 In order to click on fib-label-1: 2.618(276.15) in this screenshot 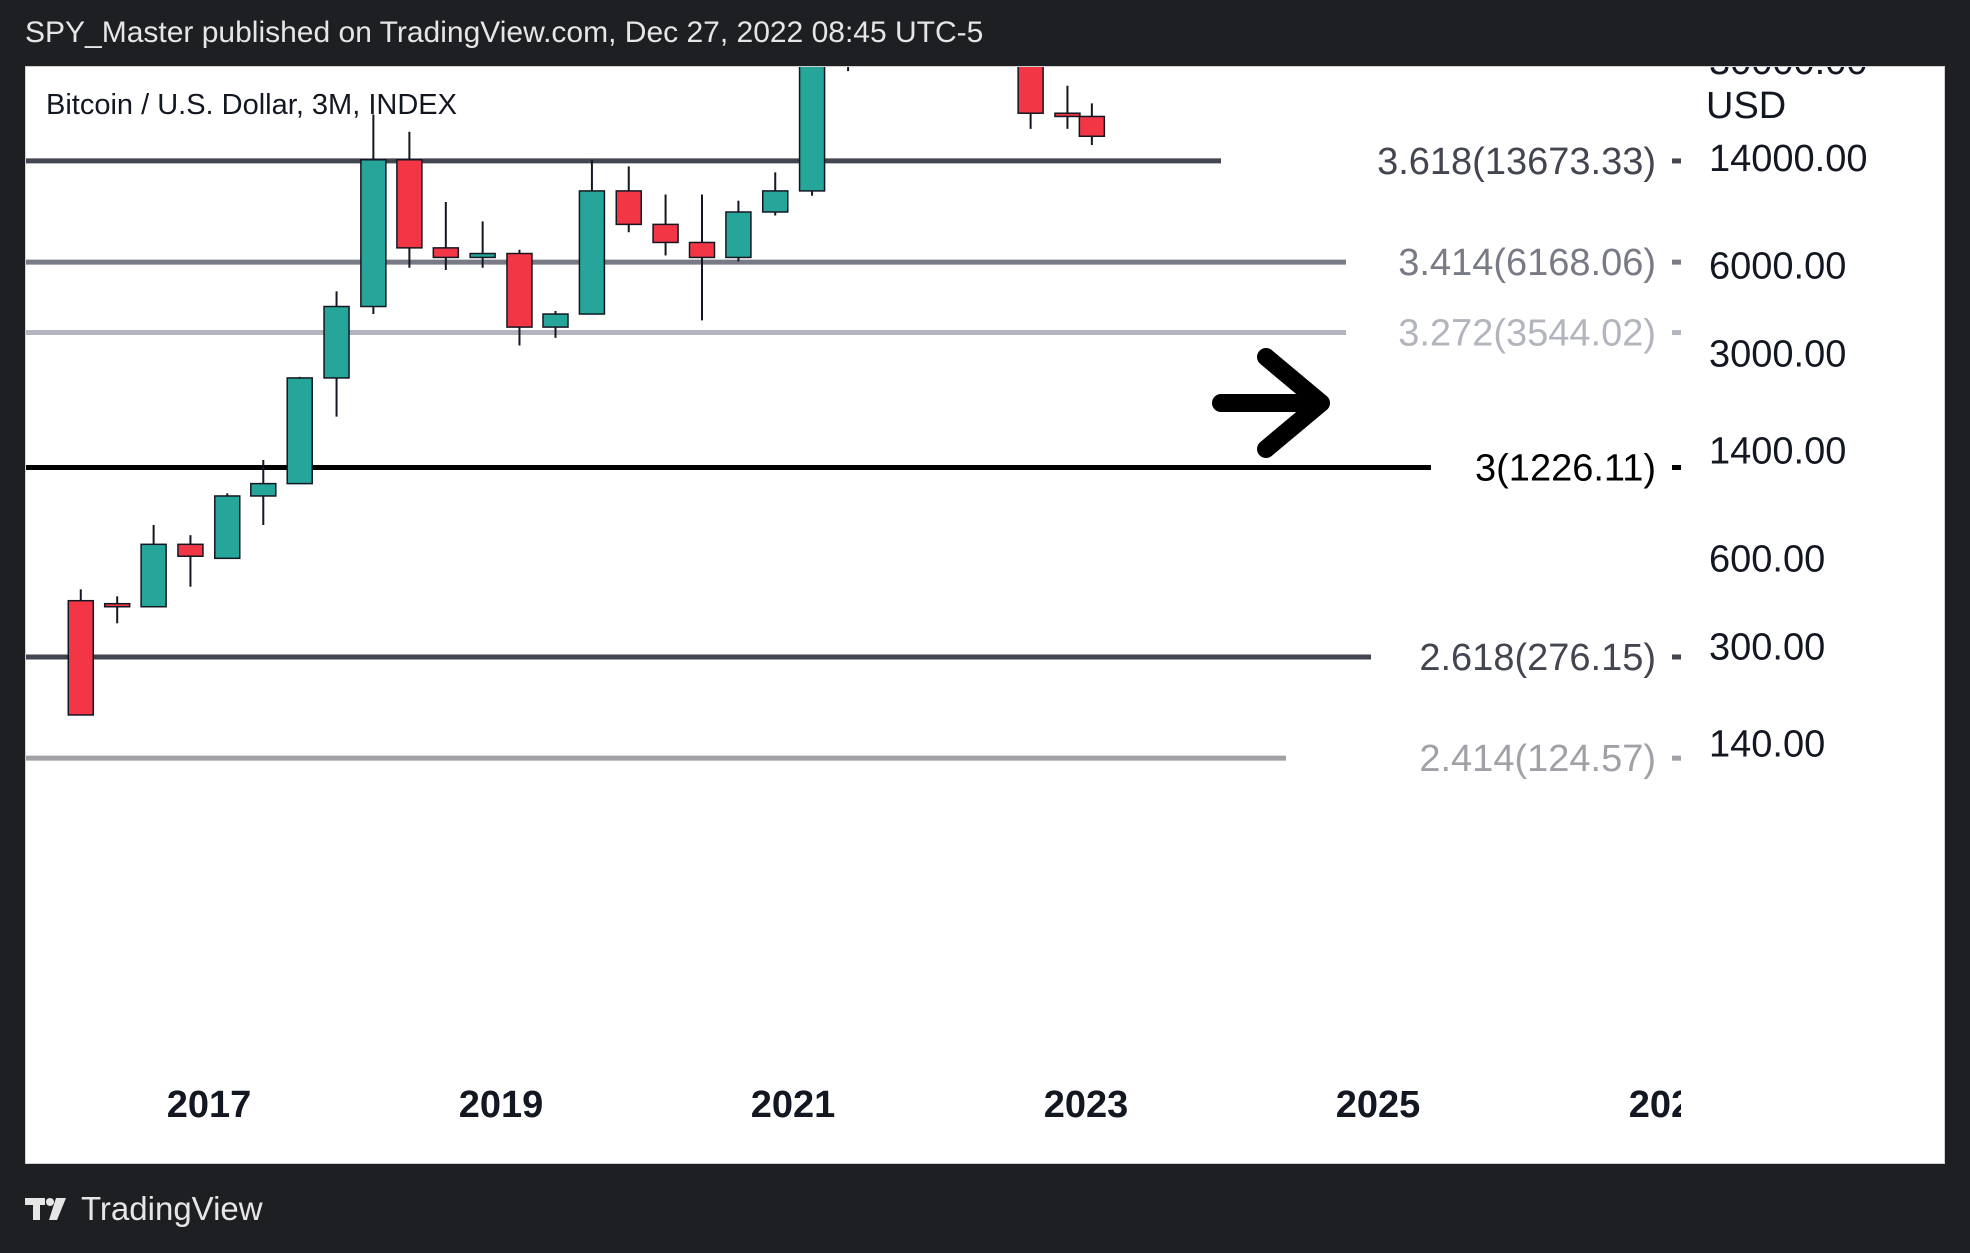, I will do `click(1537, 658)`.